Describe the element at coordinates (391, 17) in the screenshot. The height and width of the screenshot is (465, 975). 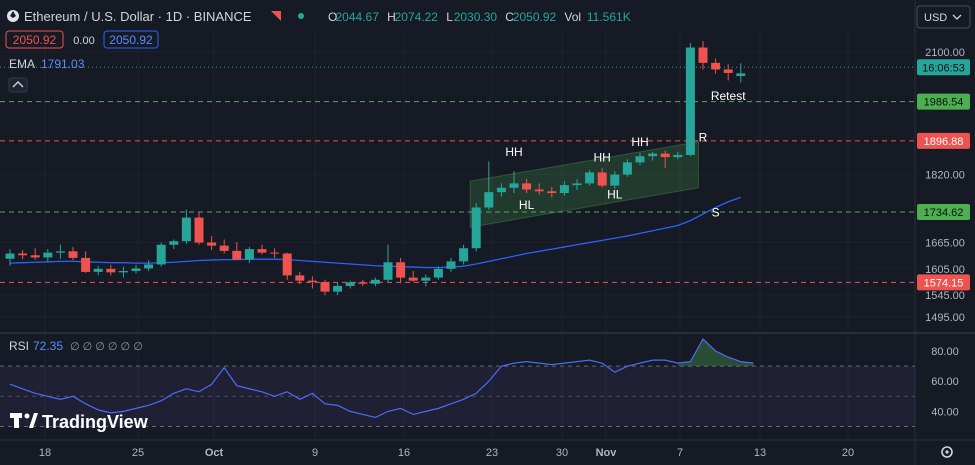
I see `ohlc-key: H` at that location.